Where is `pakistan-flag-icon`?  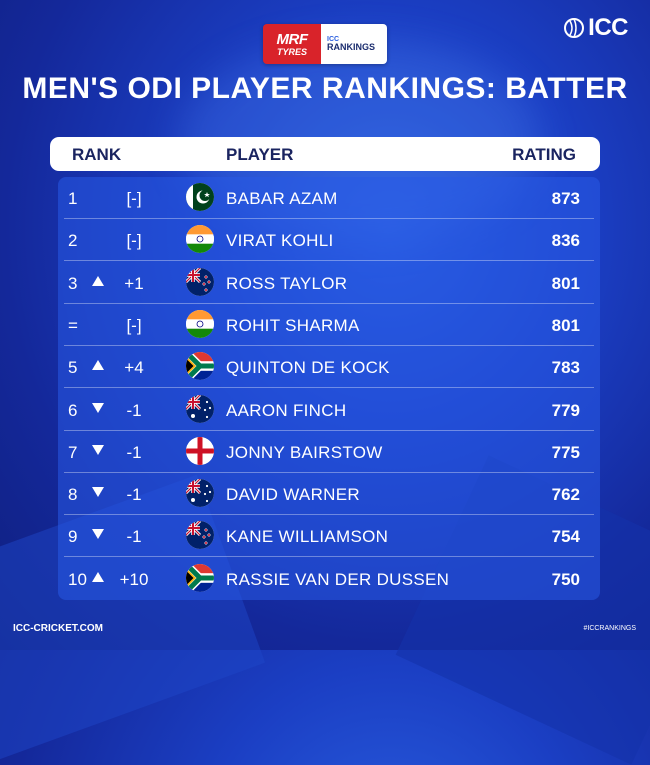 pakistan-flag-icon is located at coordinates (200, 197).